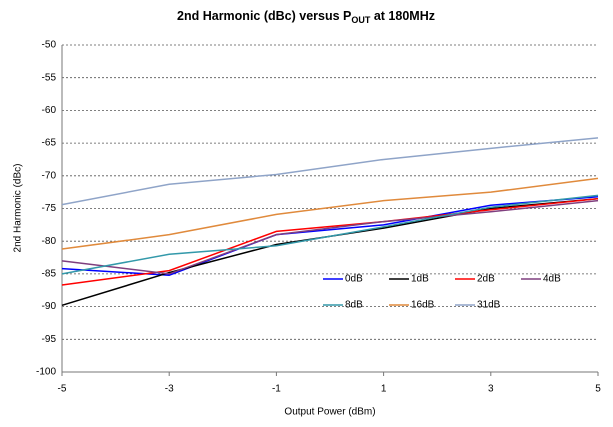 The image size is (613, 427). What do you see at coordinates (46, 372) in the screenshot?
I see `y-tick-label: -100` at bounding box center [46, 372].